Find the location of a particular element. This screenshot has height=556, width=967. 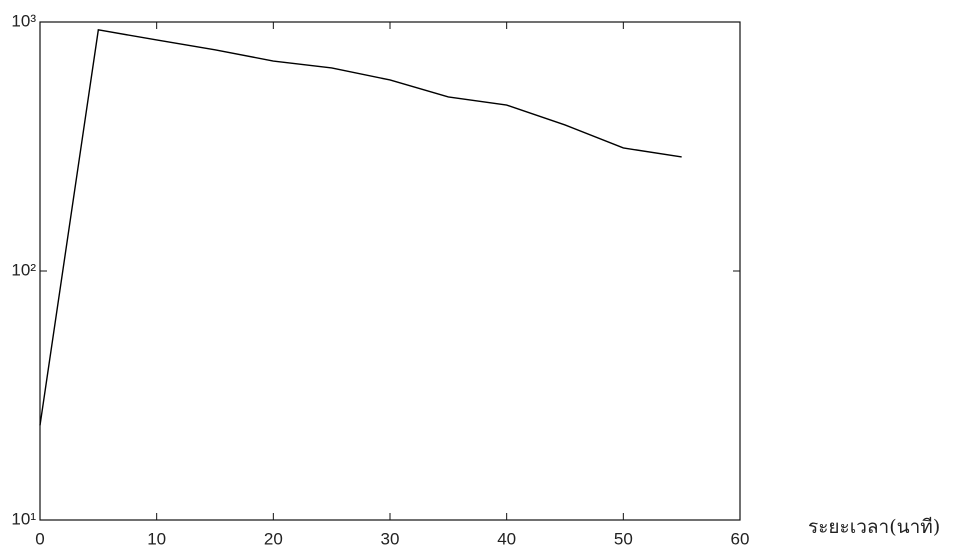

x-tick-label: 10 is located at coordinates (156, 538).